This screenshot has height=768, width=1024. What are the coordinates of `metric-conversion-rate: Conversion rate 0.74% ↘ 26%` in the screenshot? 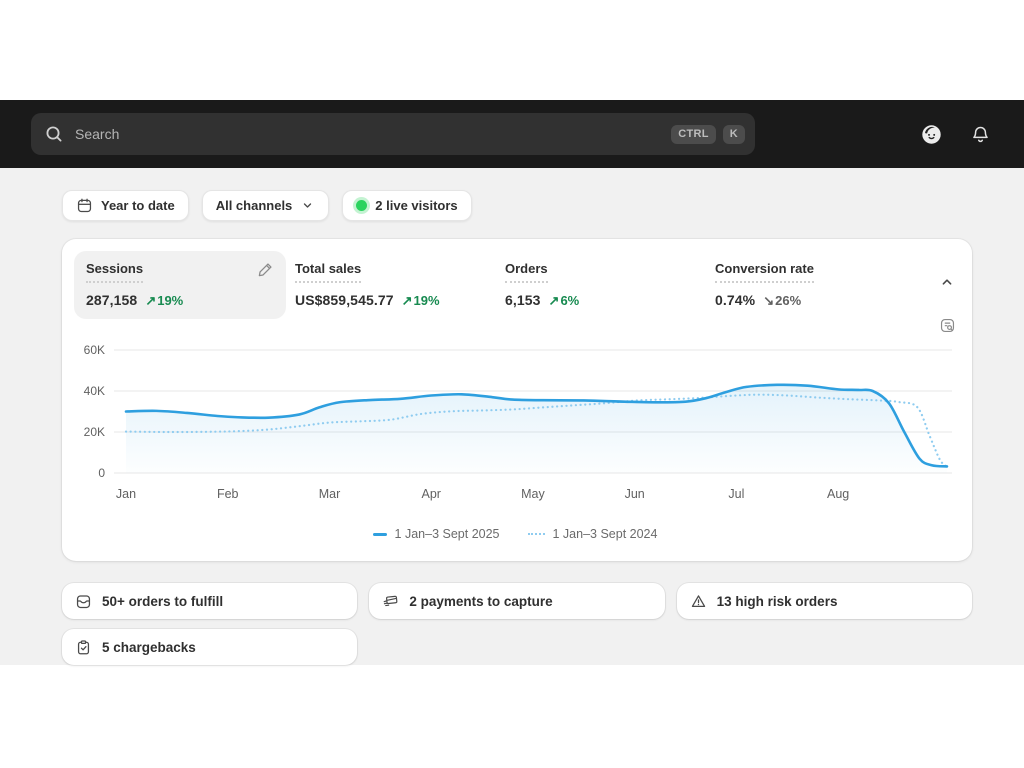 It's located at (815, 285).